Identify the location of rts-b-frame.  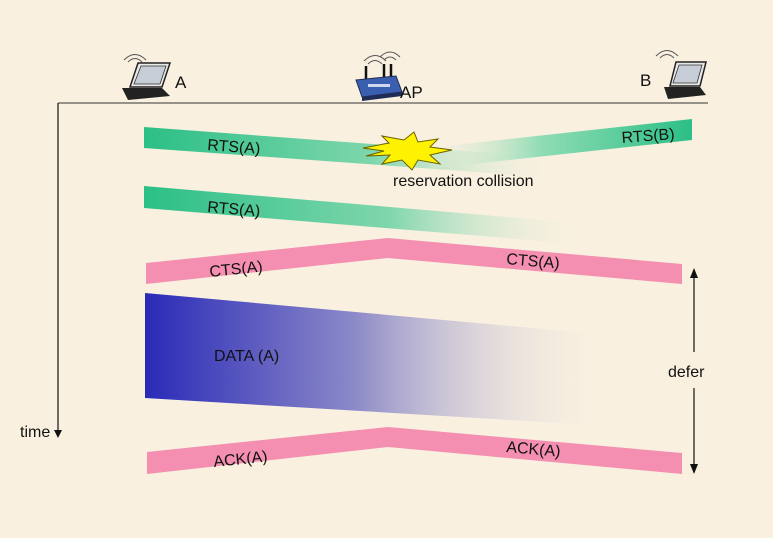
(555, 144).